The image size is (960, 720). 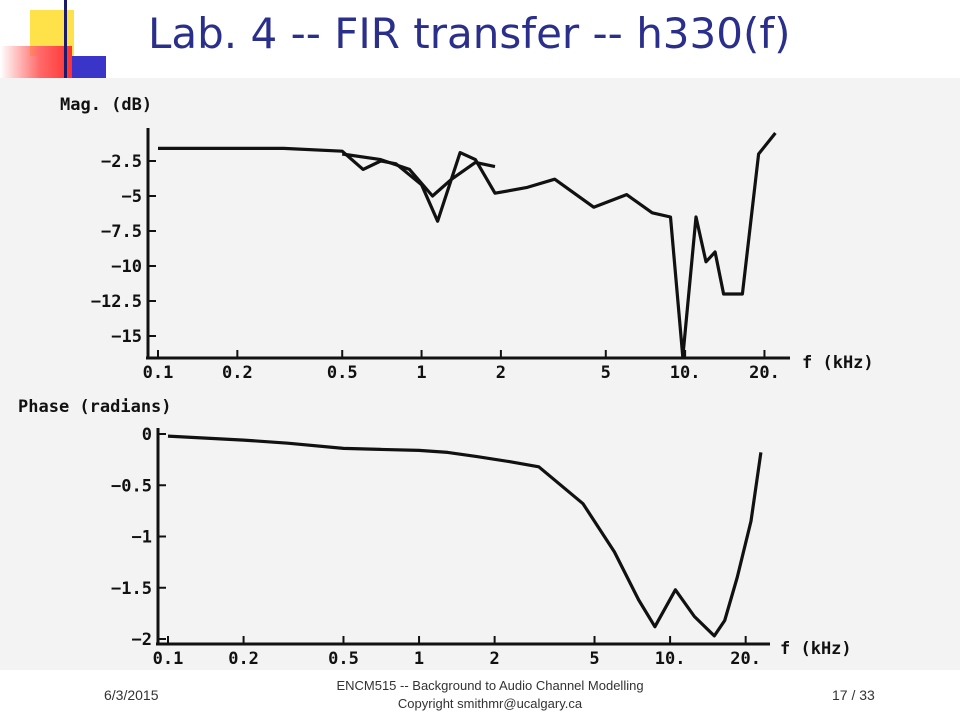 What do you see at coordinates (121, 162) in the screenshot?
I see `mag-y-tick-label: −2.5` at bounding box center [121, 162].